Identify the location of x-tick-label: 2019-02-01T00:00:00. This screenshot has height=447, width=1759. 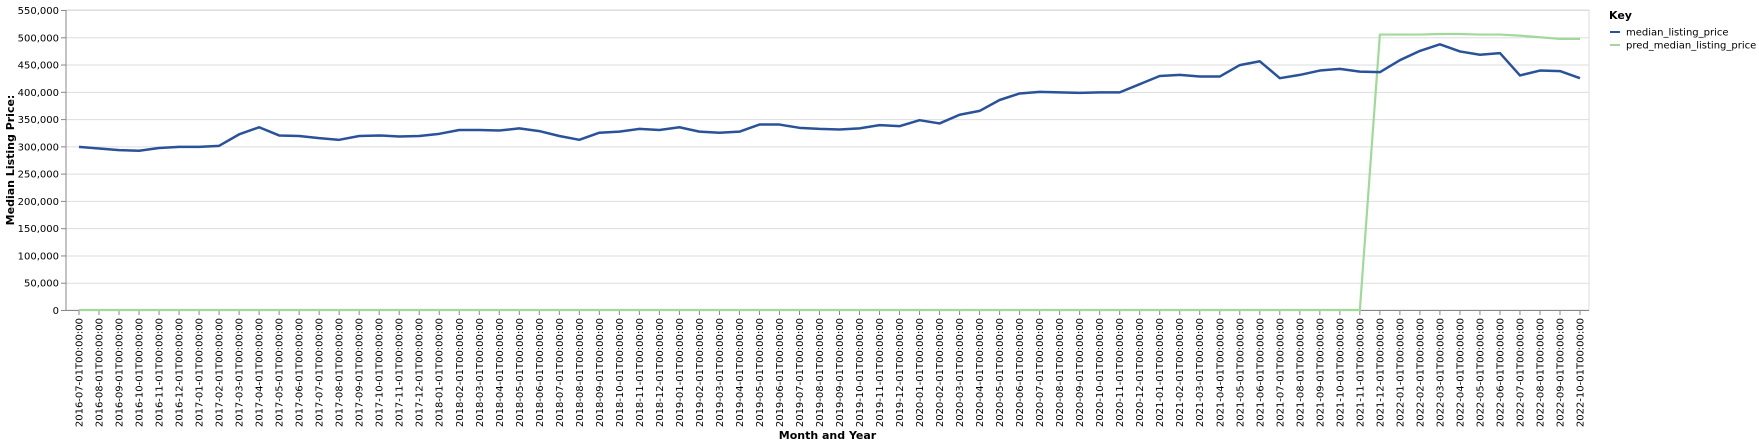
(700, 372).